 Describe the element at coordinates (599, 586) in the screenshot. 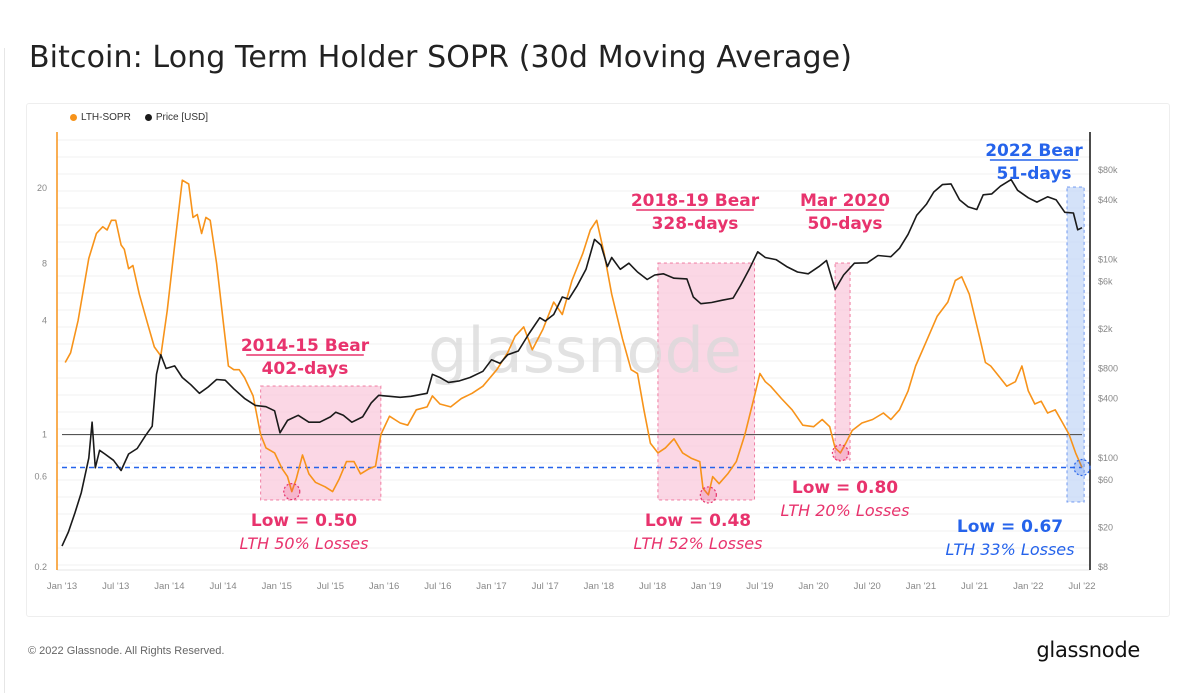

I see `x-tick-label: Jan '18` at that location.